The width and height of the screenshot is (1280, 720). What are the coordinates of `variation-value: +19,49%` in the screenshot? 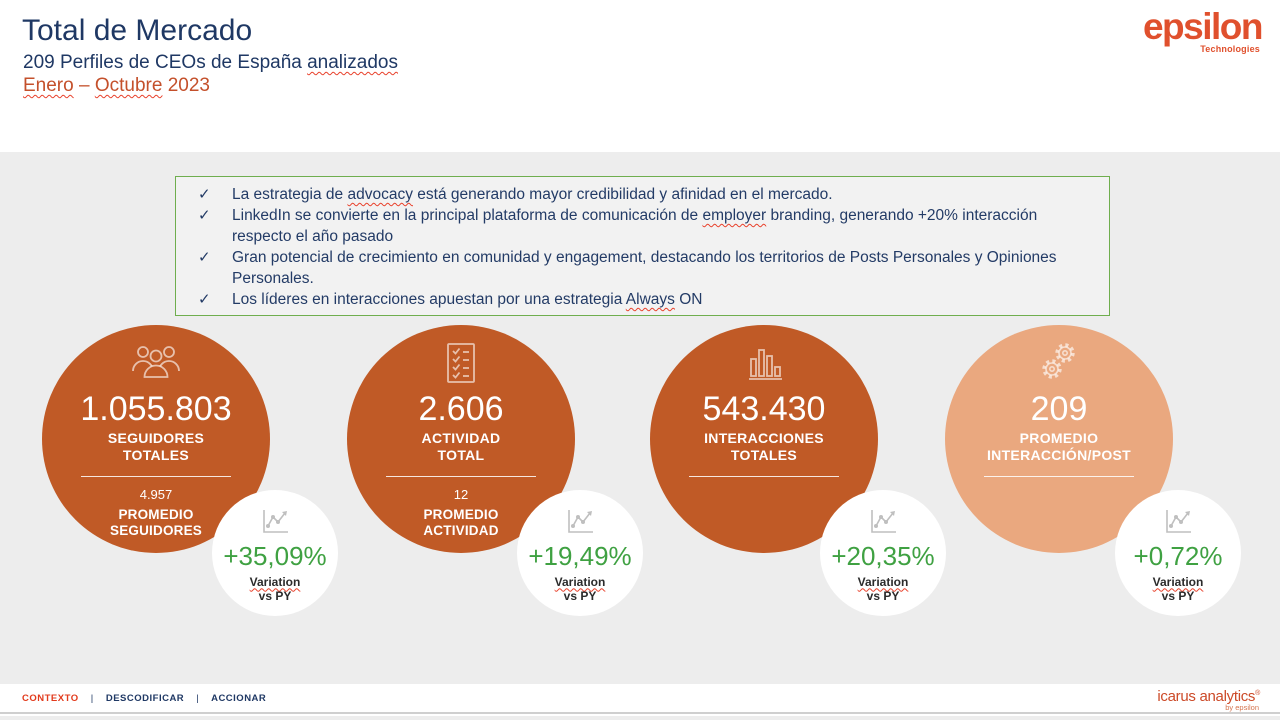 It's located at (580, 555).